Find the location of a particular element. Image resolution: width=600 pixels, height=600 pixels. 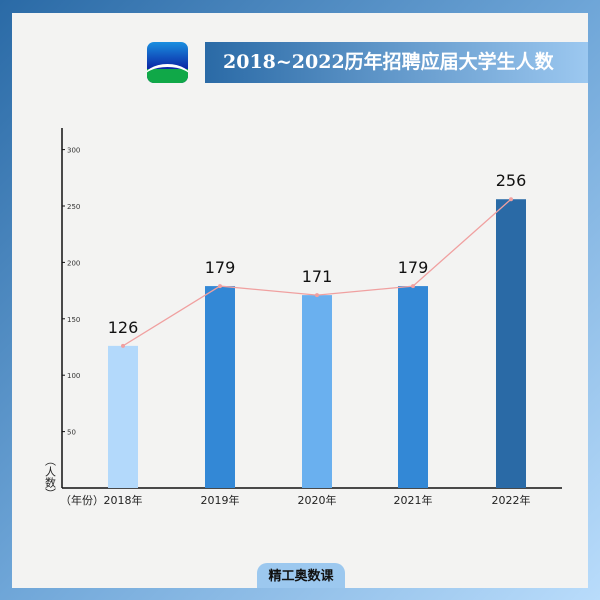

x-tick-label: 2022年 is located at coordinates (511, 500).